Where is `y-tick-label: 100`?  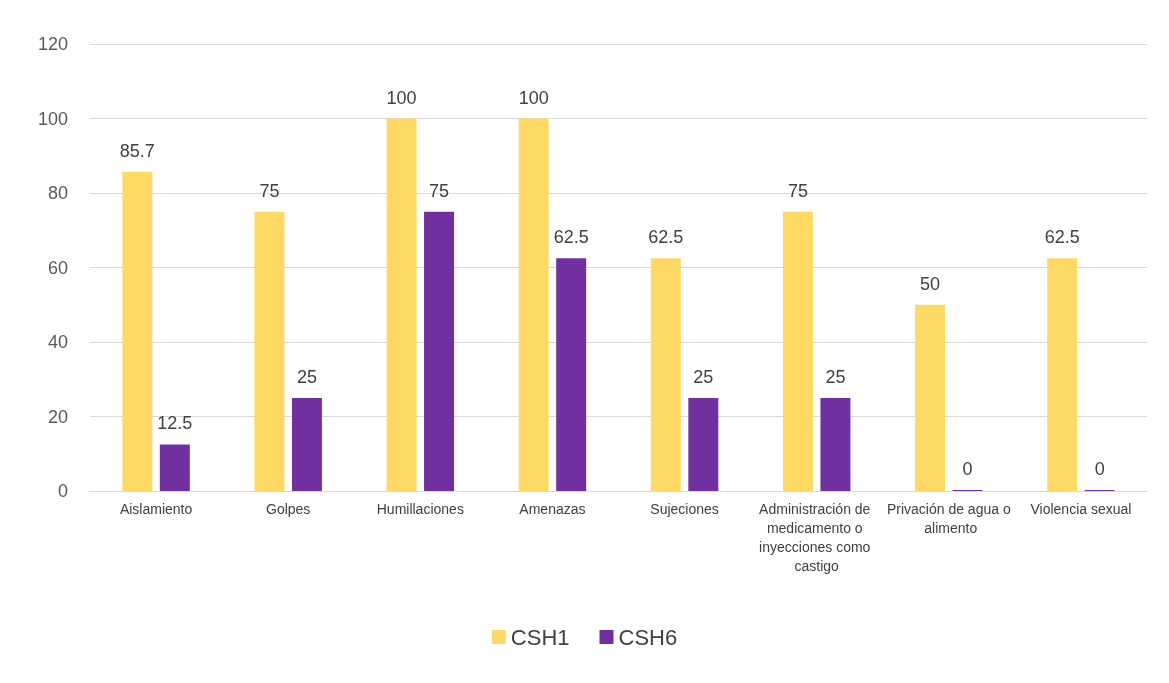 y-tick-label: 100 is located at coordinates (52, 118).